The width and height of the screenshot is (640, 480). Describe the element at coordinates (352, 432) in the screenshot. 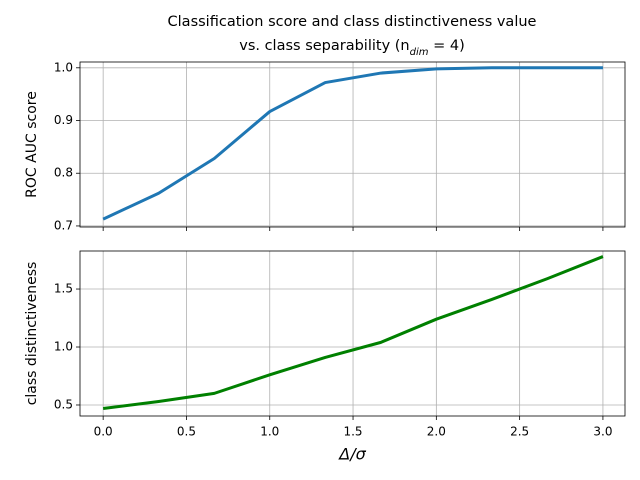

I see `x-tick-label: 1.5` at that location.